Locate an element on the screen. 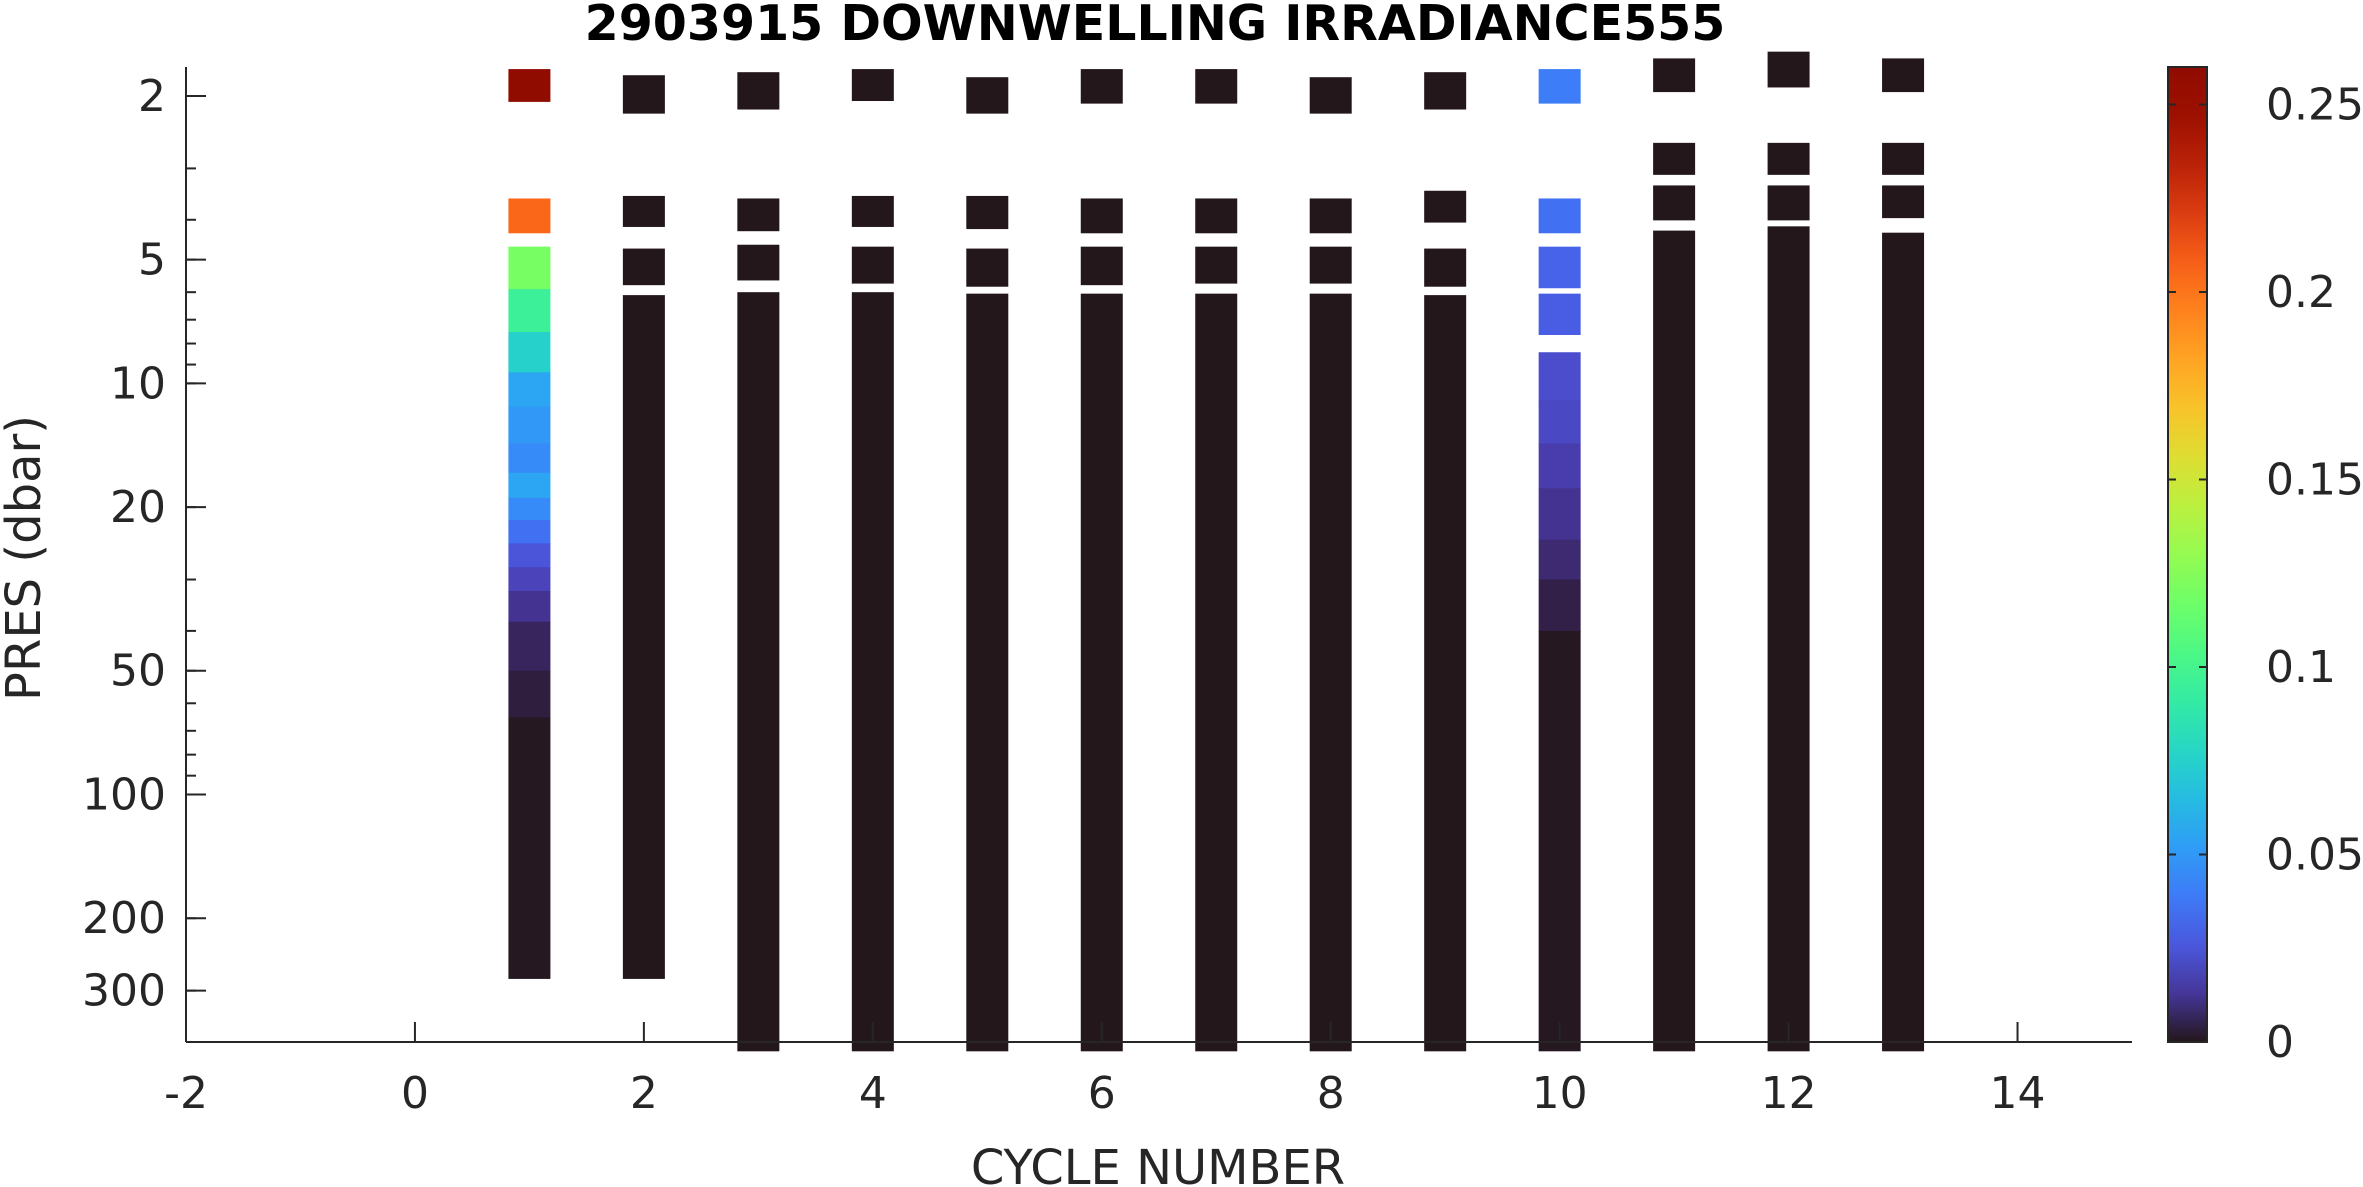  x-tick-label: 12 is located at coordinates (1789, 1093).